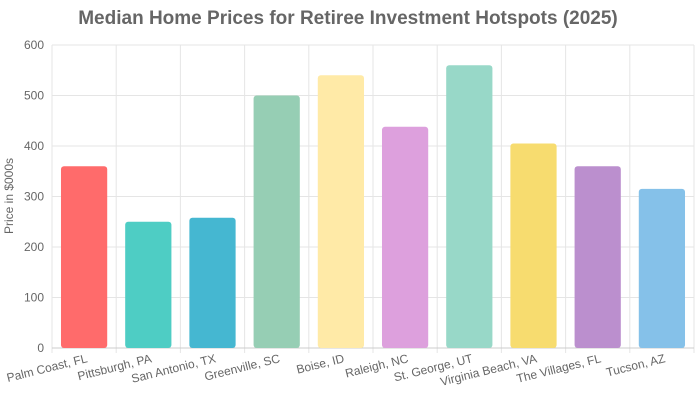 This screenshot has width=696, height=402. I want to click on y-tick-label: 300, so click(34, 197).